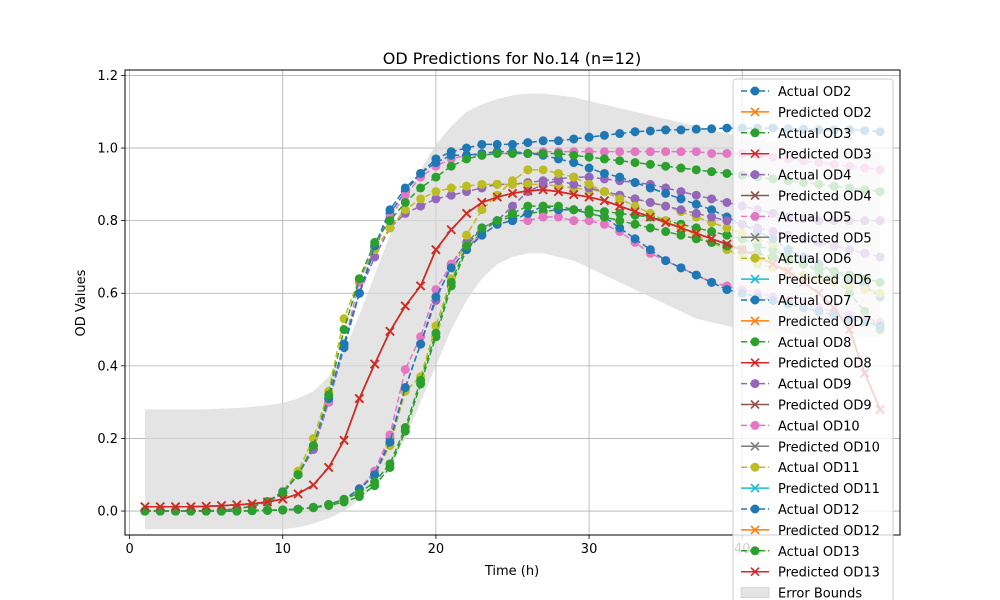 This screenshot has width=1000, height=600. What do you see at coordinates (814, 343) in the screenshot?
I see `legend-label: Actual OD8` at bounding box center [814, 343].